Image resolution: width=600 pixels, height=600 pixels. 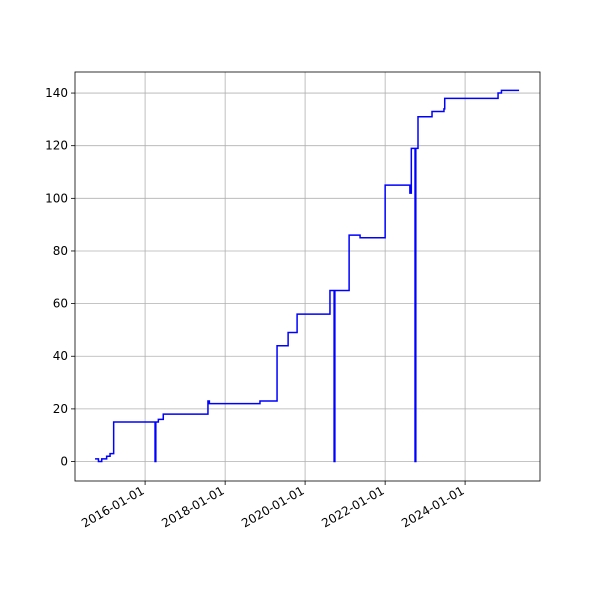 What do you see at coordinates (60, 409) in the screenshot?
I see `y-tick-label: 20` at bounding box center [60, 409].